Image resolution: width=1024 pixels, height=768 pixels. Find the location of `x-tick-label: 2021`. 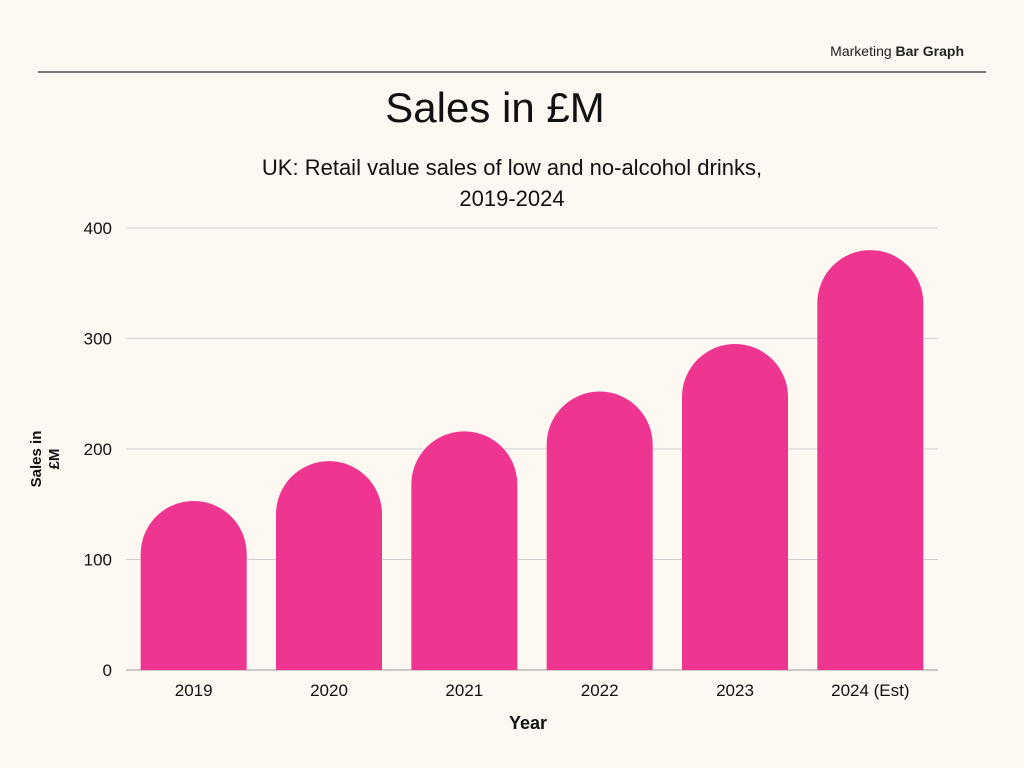

x-tick-label: 2021 is located at coordinates (464, 690).